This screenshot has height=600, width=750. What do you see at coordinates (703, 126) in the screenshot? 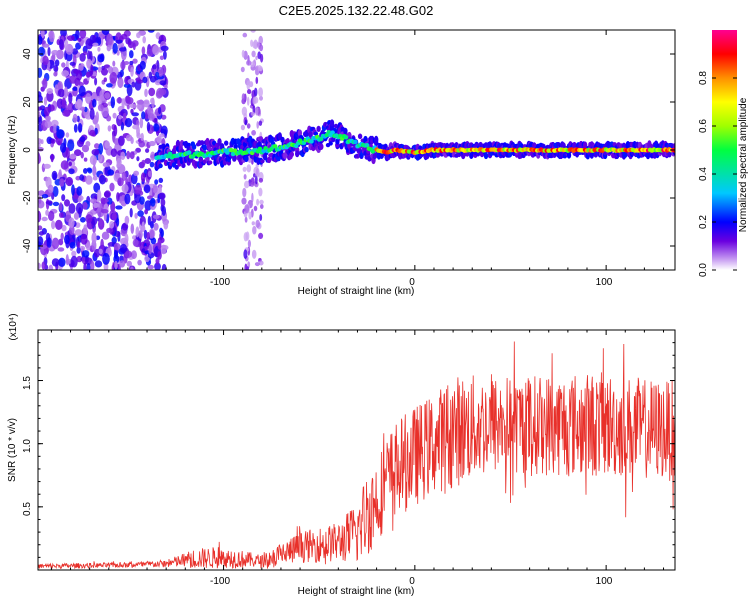
I see `colorbar-tick-label: 0.6` at bounding box center [703, 126].